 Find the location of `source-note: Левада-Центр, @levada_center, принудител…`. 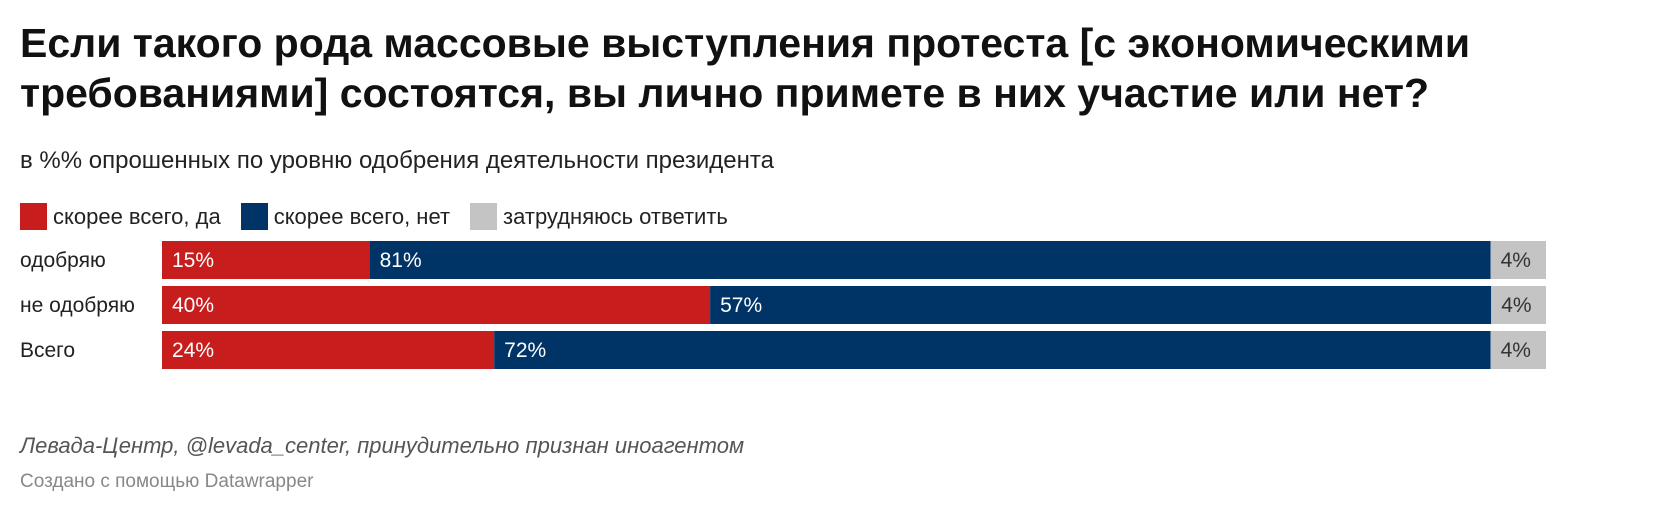

source-note: Левада-Центр, @levada_center, принудител… is located at coordinates (382, 445).